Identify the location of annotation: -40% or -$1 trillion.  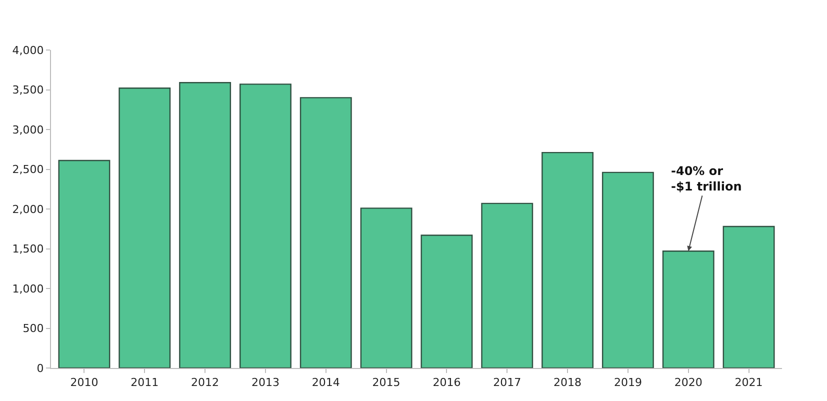
(706, 179).